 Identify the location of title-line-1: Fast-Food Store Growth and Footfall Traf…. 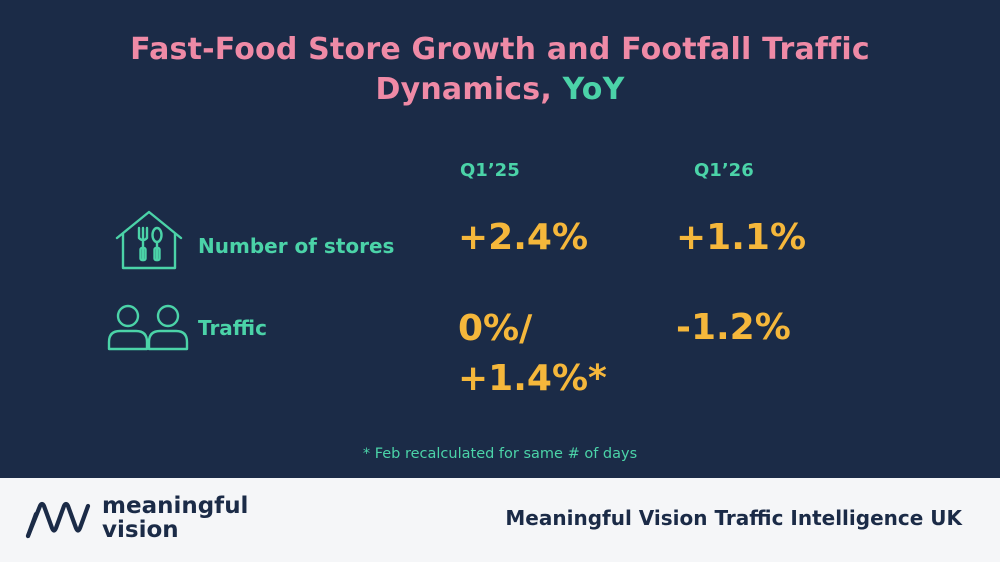
(500, 49).